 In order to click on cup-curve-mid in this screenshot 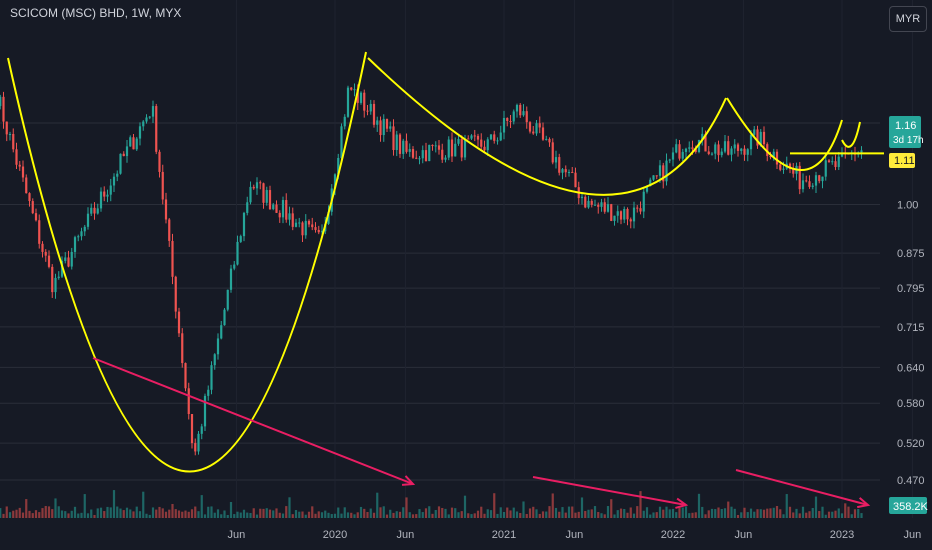, I will do `click(547, 126)`.